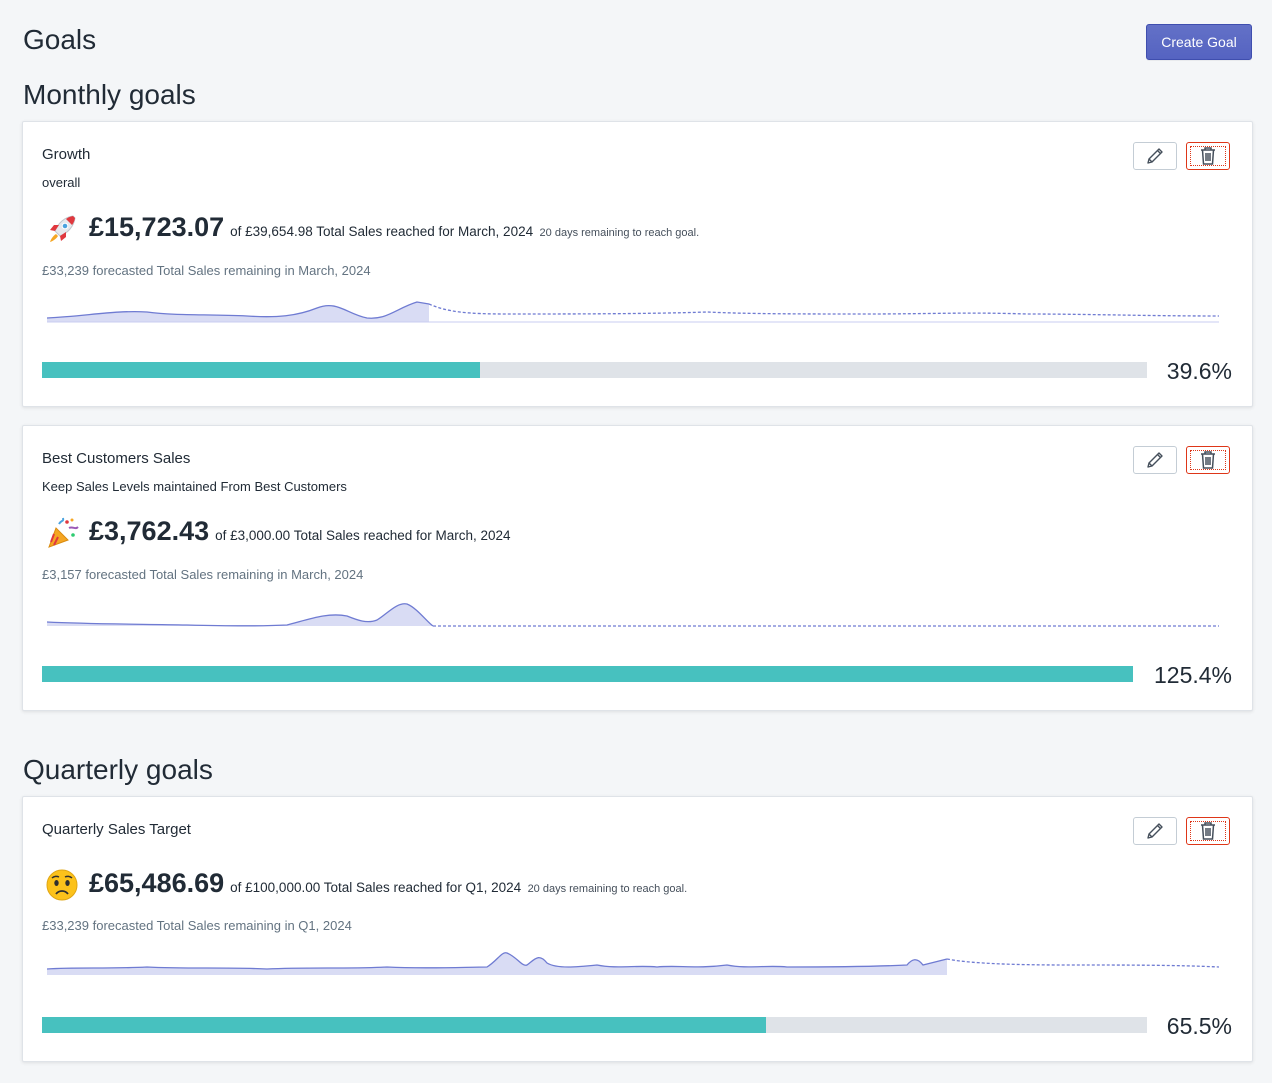  What do you see at coordinates (118, 769) in the screenshot?
I see `quarterly-goals-heading: Quarterly goals` at bounding box center [118, 769].